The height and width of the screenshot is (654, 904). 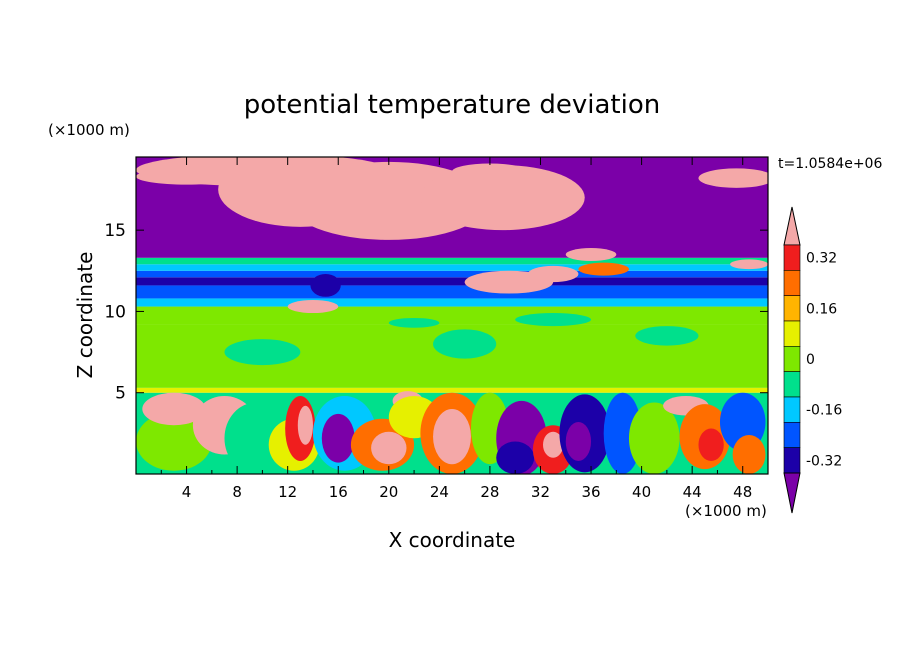 What do you see at coordinates (89, 130) in the screenshot?
I see `y-unit-label: (×1000 m)` at bounding box center [89, 130].